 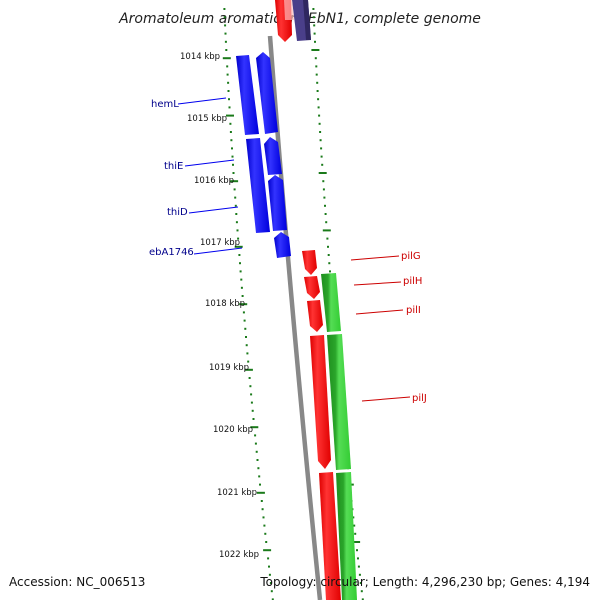 I want to click on gene-pilI, so click(x=315, y=316).